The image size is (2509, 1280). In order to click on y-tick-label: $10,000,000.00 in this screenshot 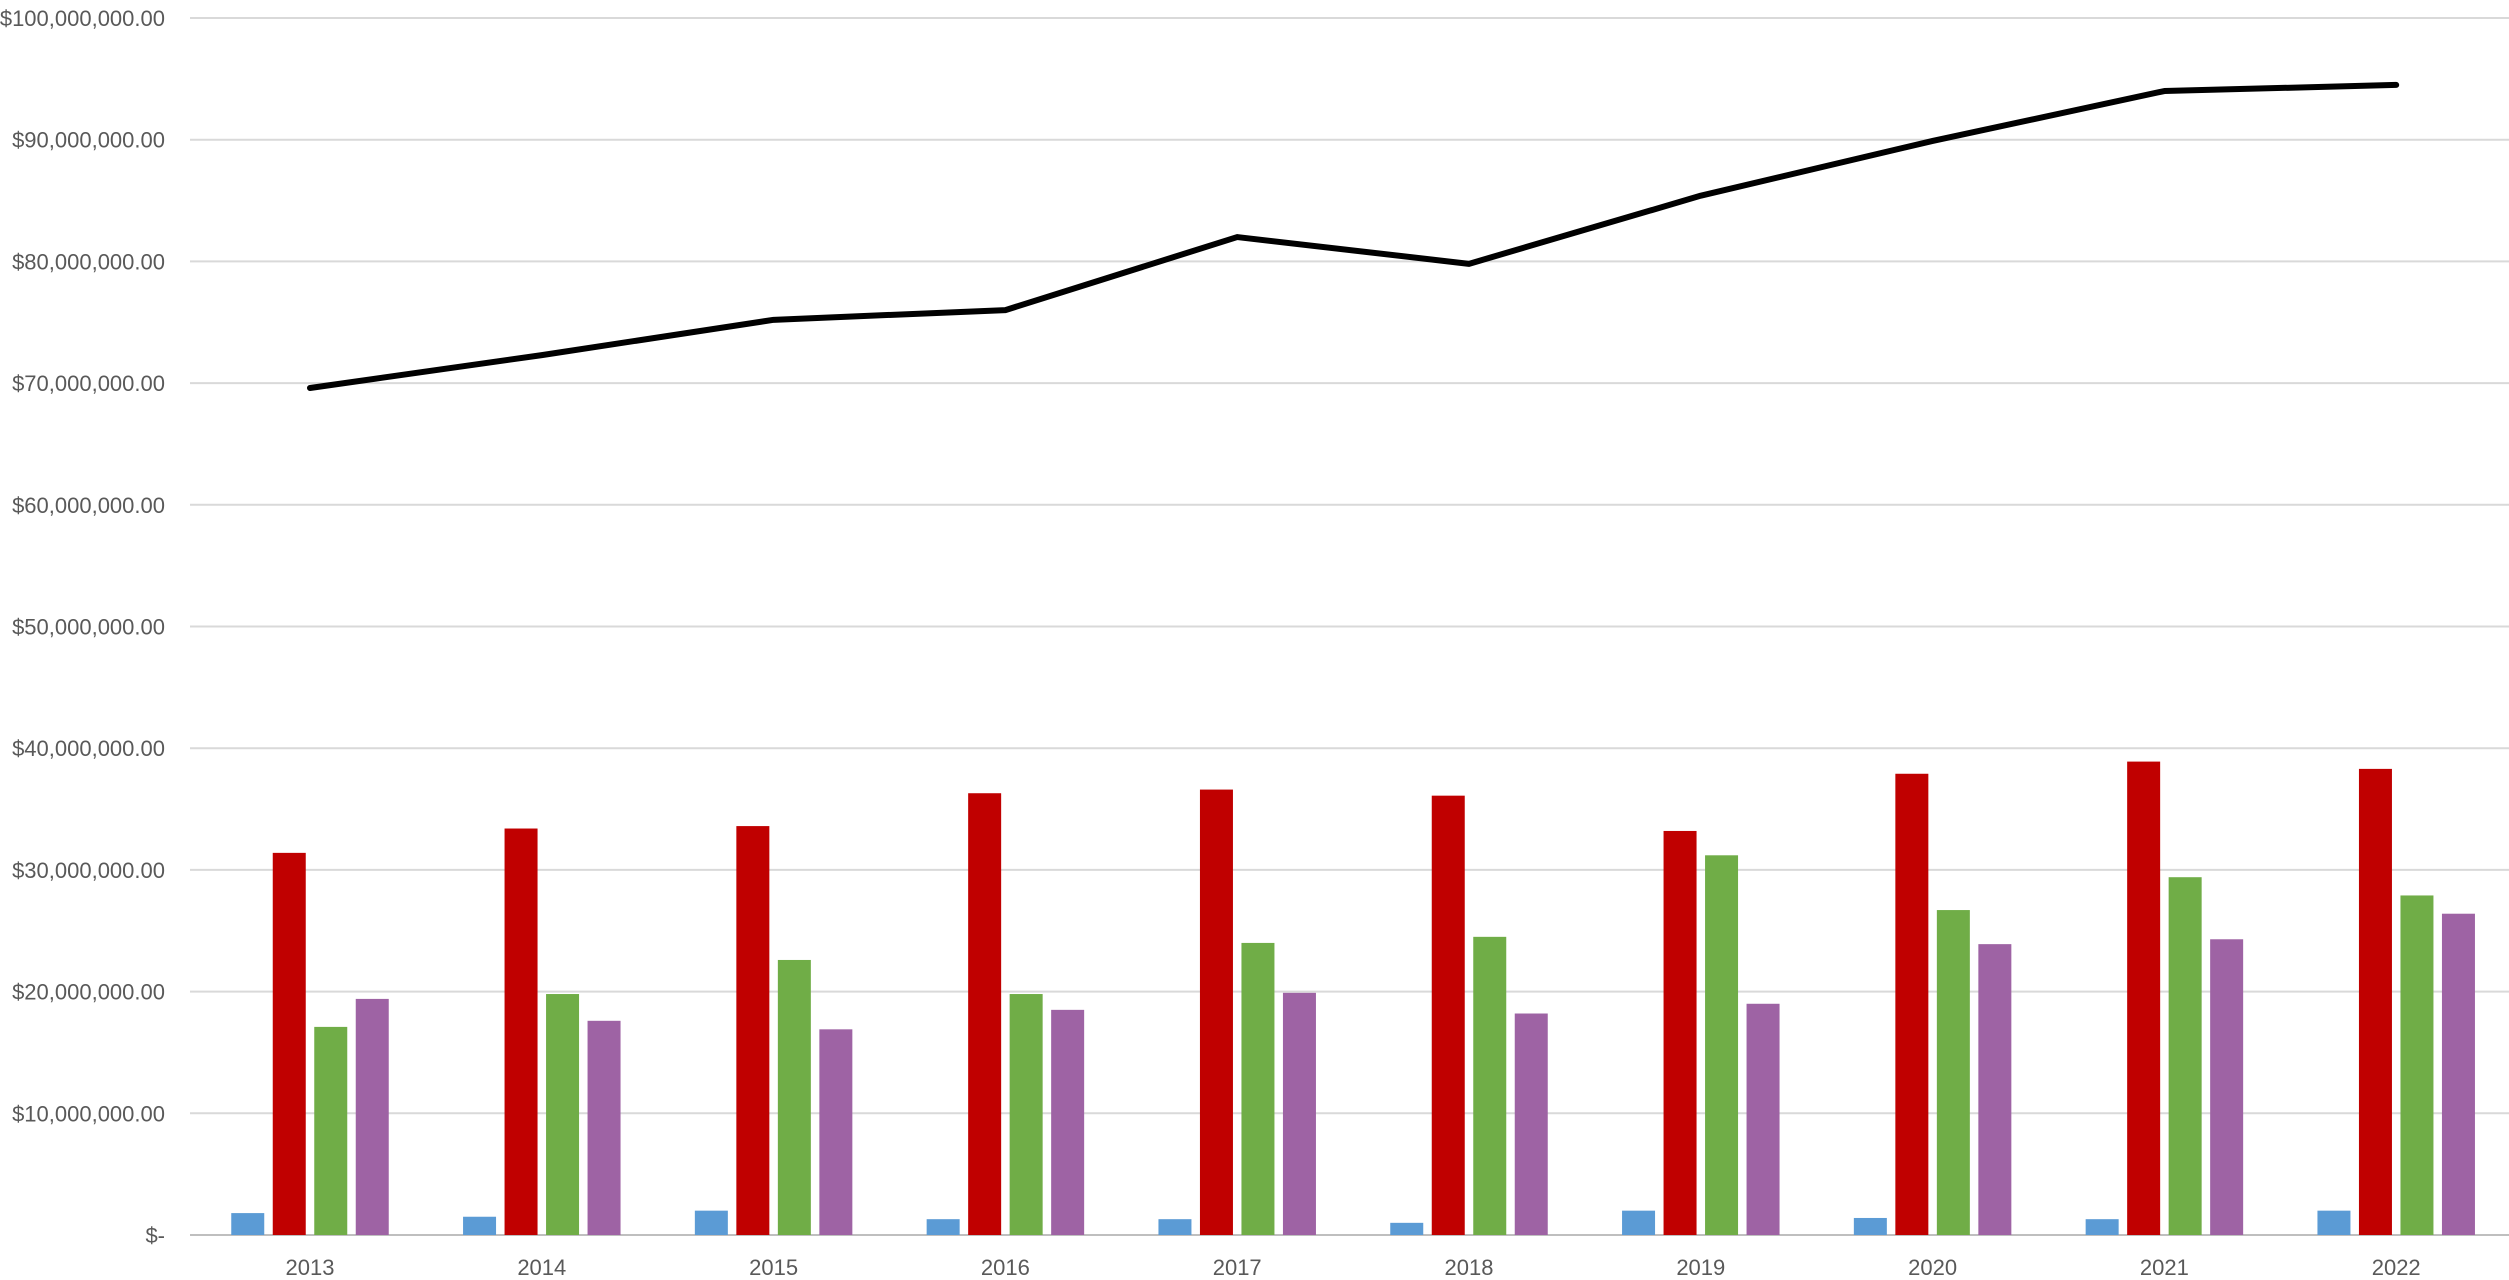, I will do `click(88, 1113)`.